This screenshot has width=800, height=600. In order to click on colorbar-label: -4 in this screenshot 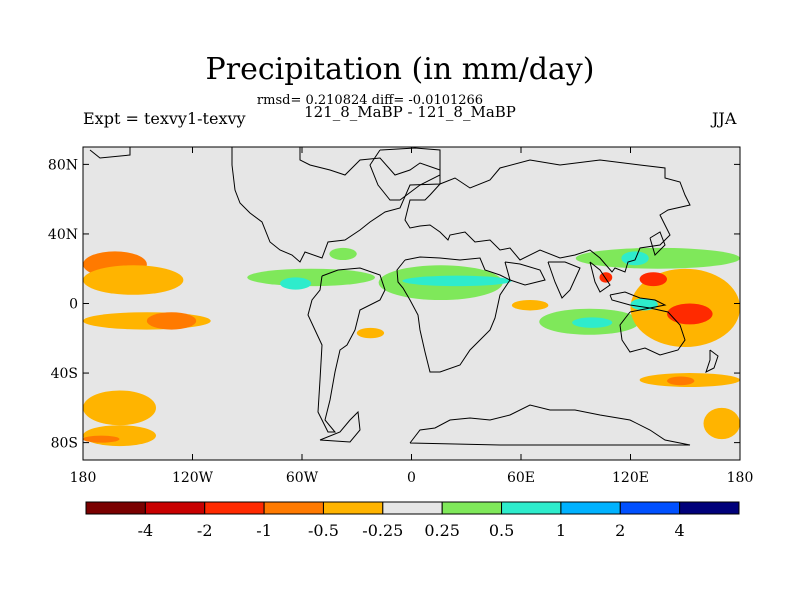, I will do `click(146, 530)`.